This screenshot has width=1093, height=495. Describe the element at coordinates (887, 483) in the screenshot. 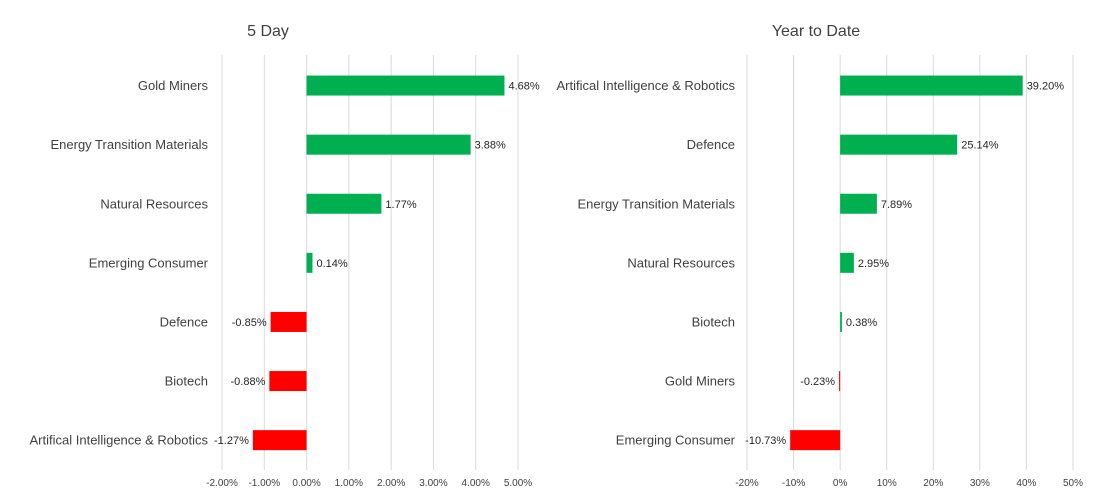

I see `x-tick-label: 10%` at that location.